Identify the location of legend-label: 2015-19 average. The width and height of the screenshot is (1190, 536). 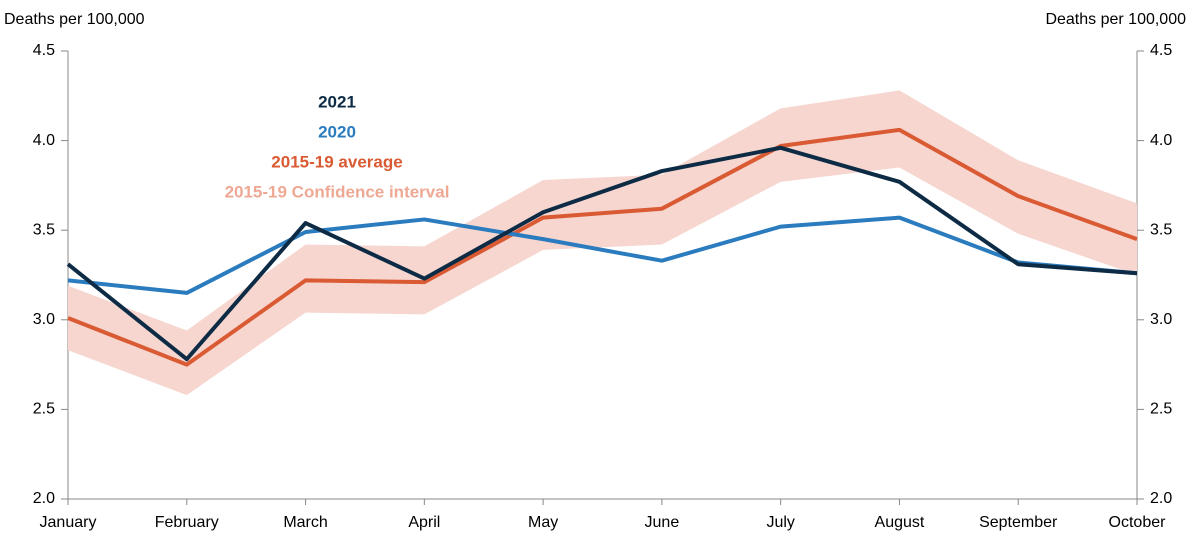
(336, 161).